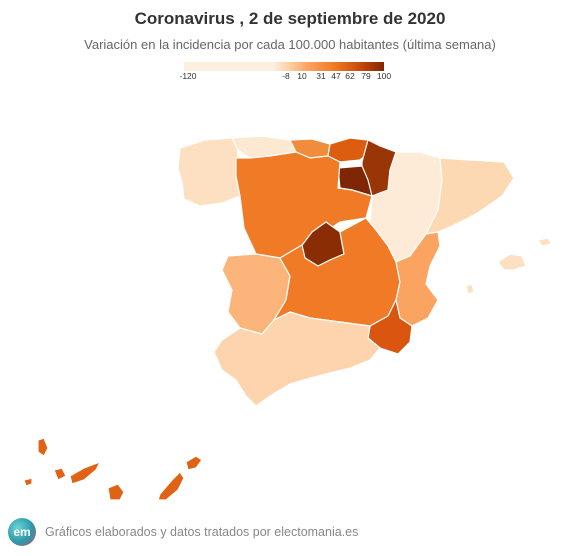 Image resolution: width=580 pixels, height=556 pixels. I want to click on legend-tick: 10, so click(302, 76).